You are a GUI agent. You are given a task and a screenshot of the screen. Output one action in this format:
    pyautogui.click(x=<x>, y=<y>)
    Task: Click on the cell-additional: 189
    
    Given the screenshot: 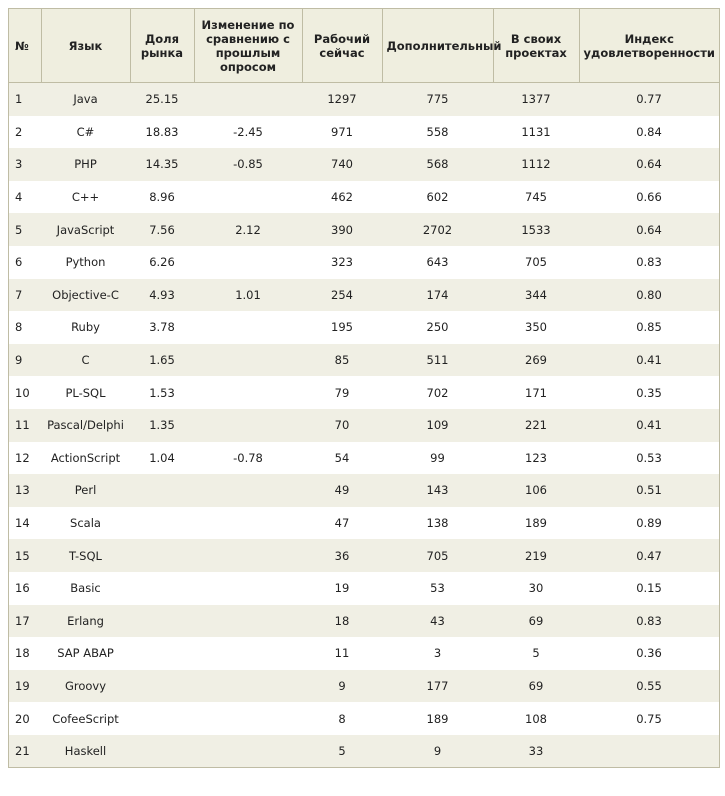 What is the action you would take?
    pyautogui.click(x=437, y=718)
    